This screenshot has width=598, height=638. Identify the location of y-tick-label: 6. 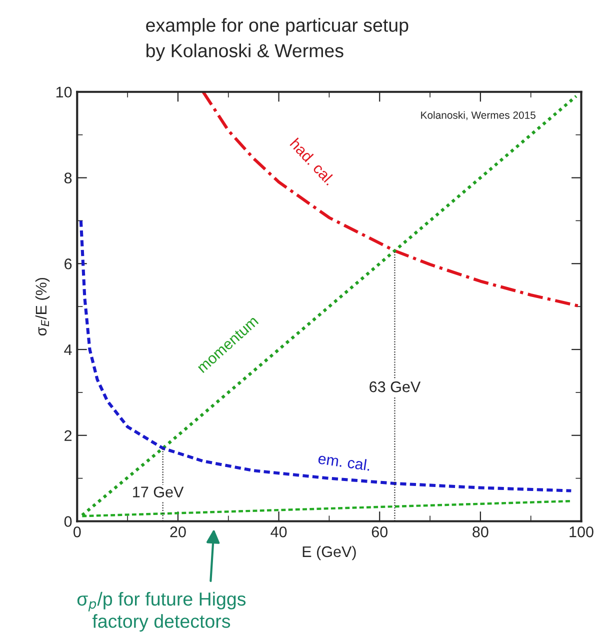
(68, 264).